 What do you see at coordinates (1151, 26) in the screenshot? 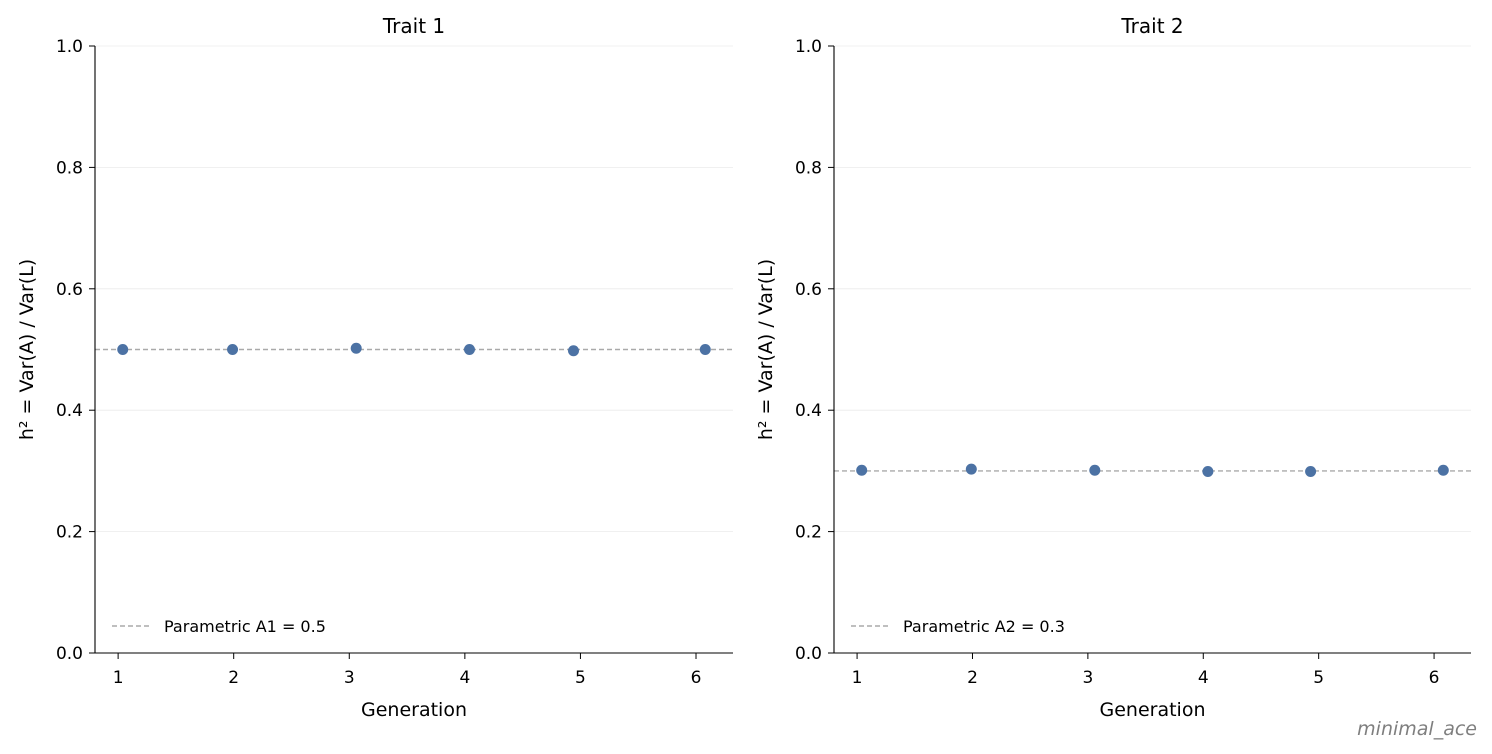
I see `chart-title: Trait 2` at bounding box center [1151, 26].